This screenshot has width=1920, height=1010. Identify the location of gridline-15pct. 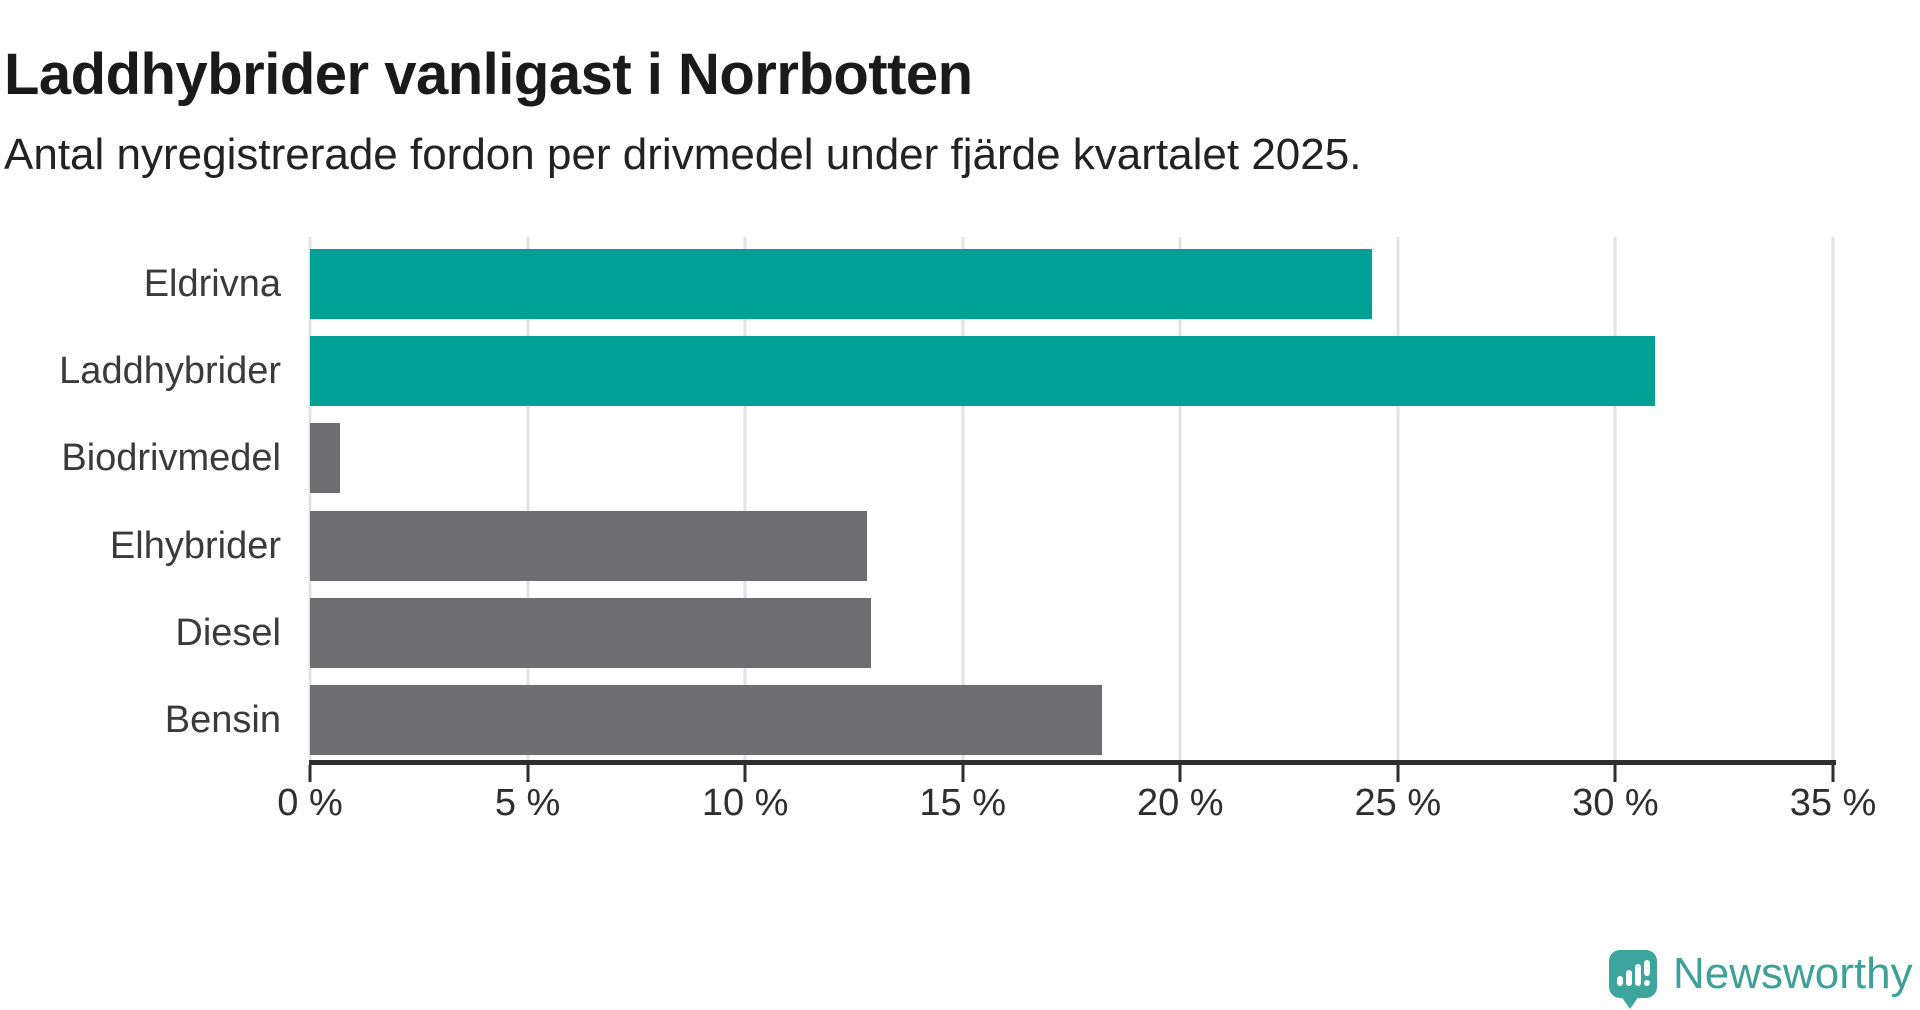
(963, 498).